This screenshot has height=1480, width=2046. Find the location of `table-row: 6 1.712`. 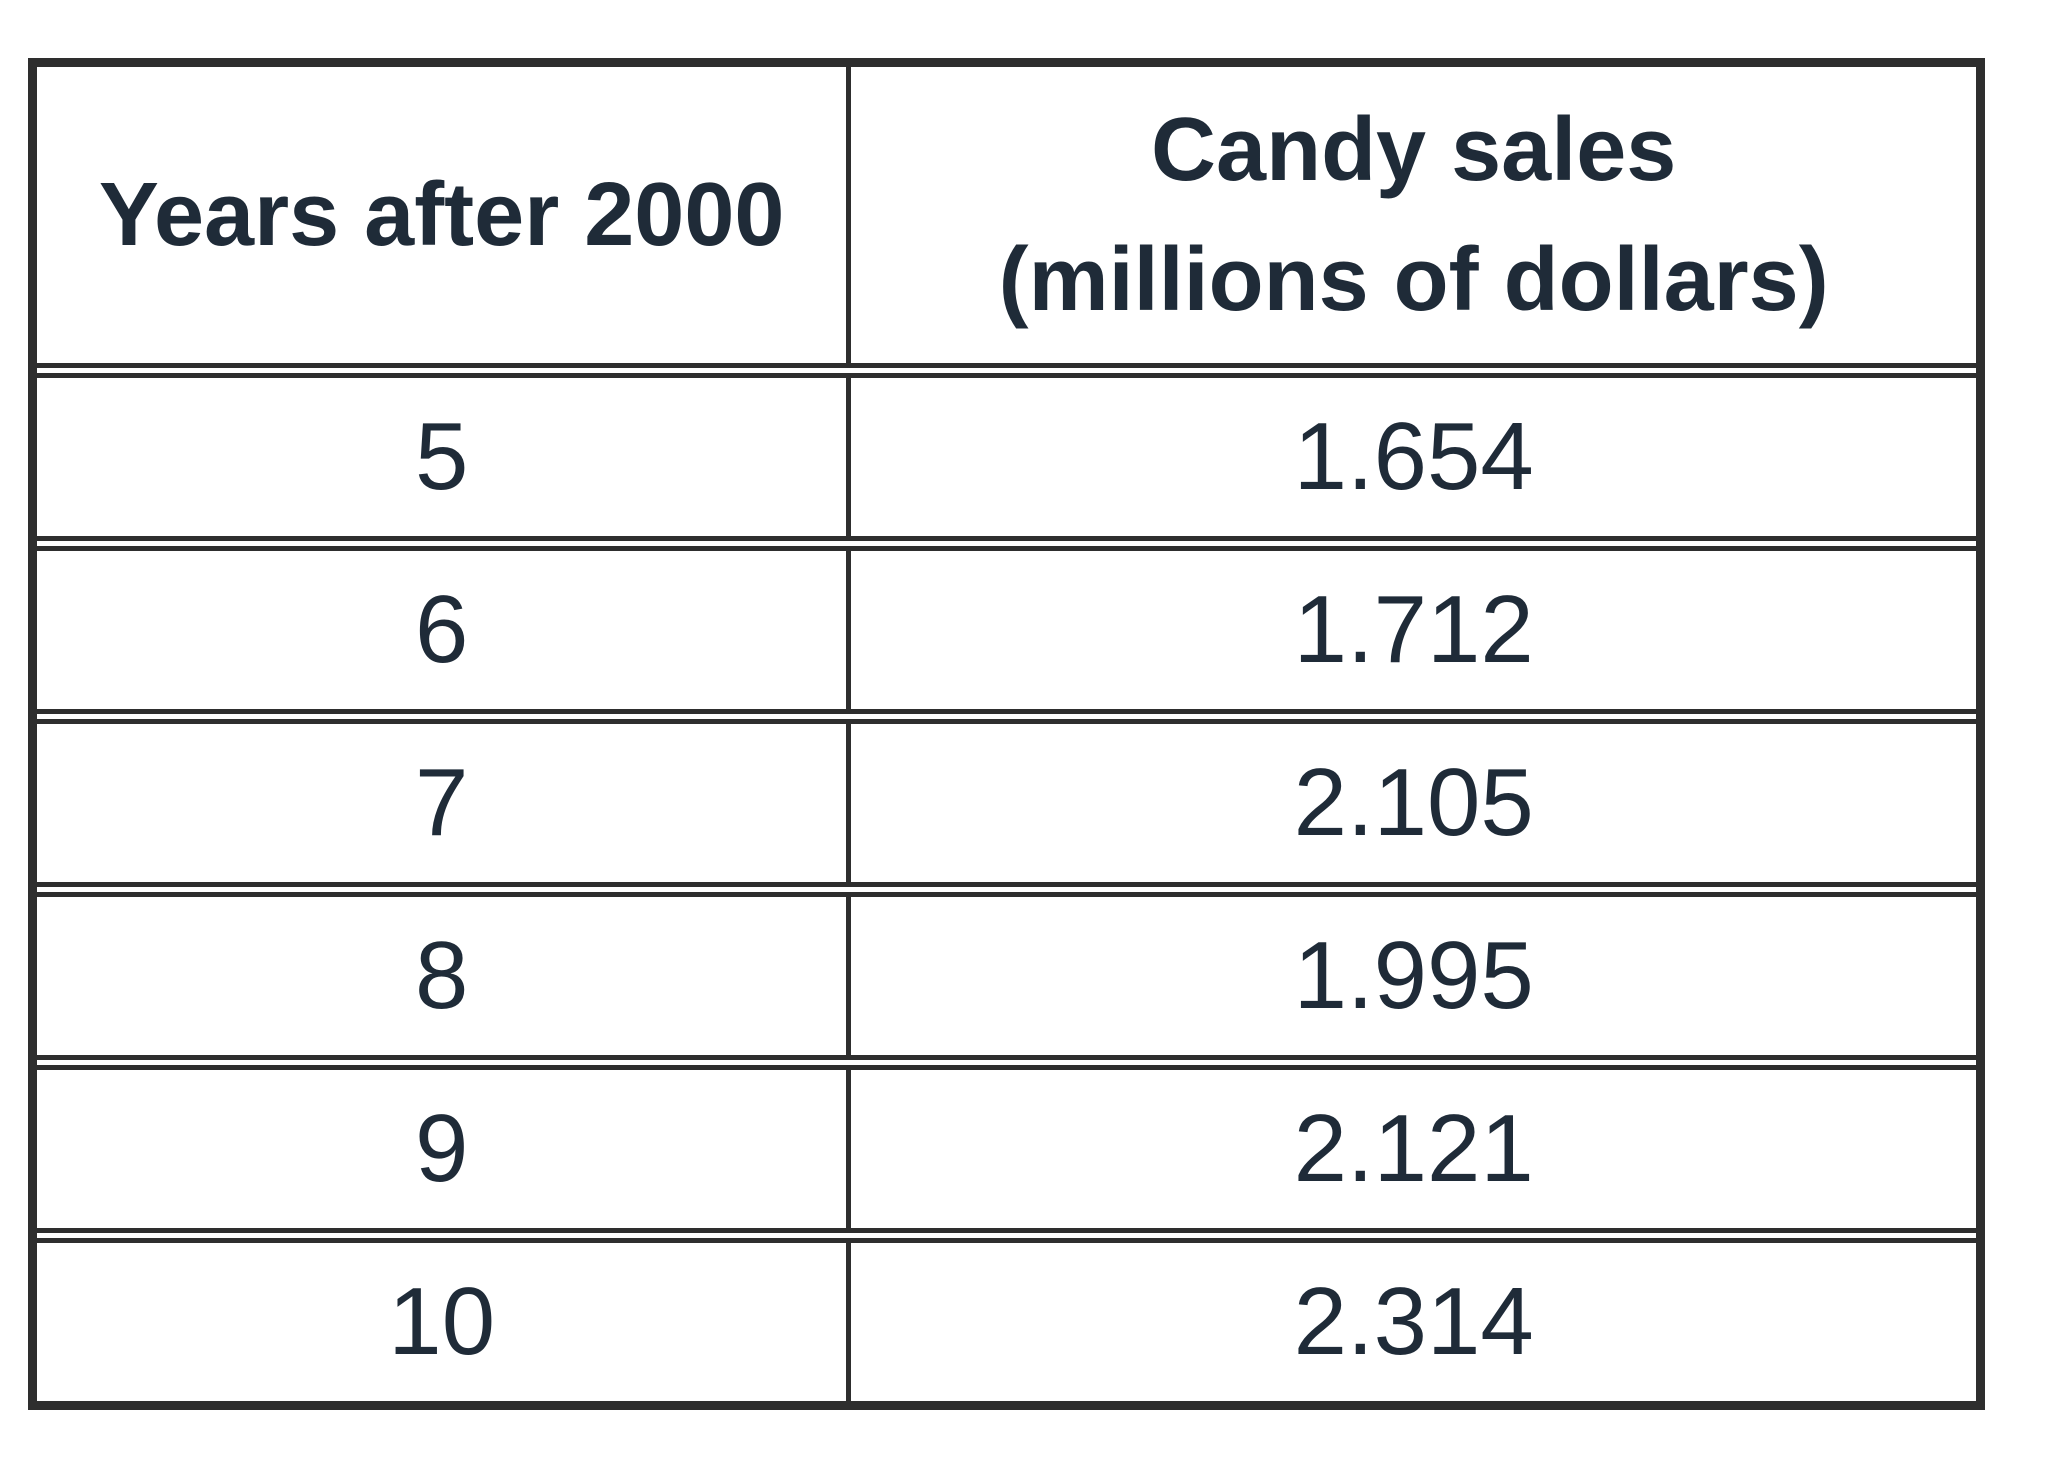

table-row: 6 1.712 is located at coordinates (1006, 630).